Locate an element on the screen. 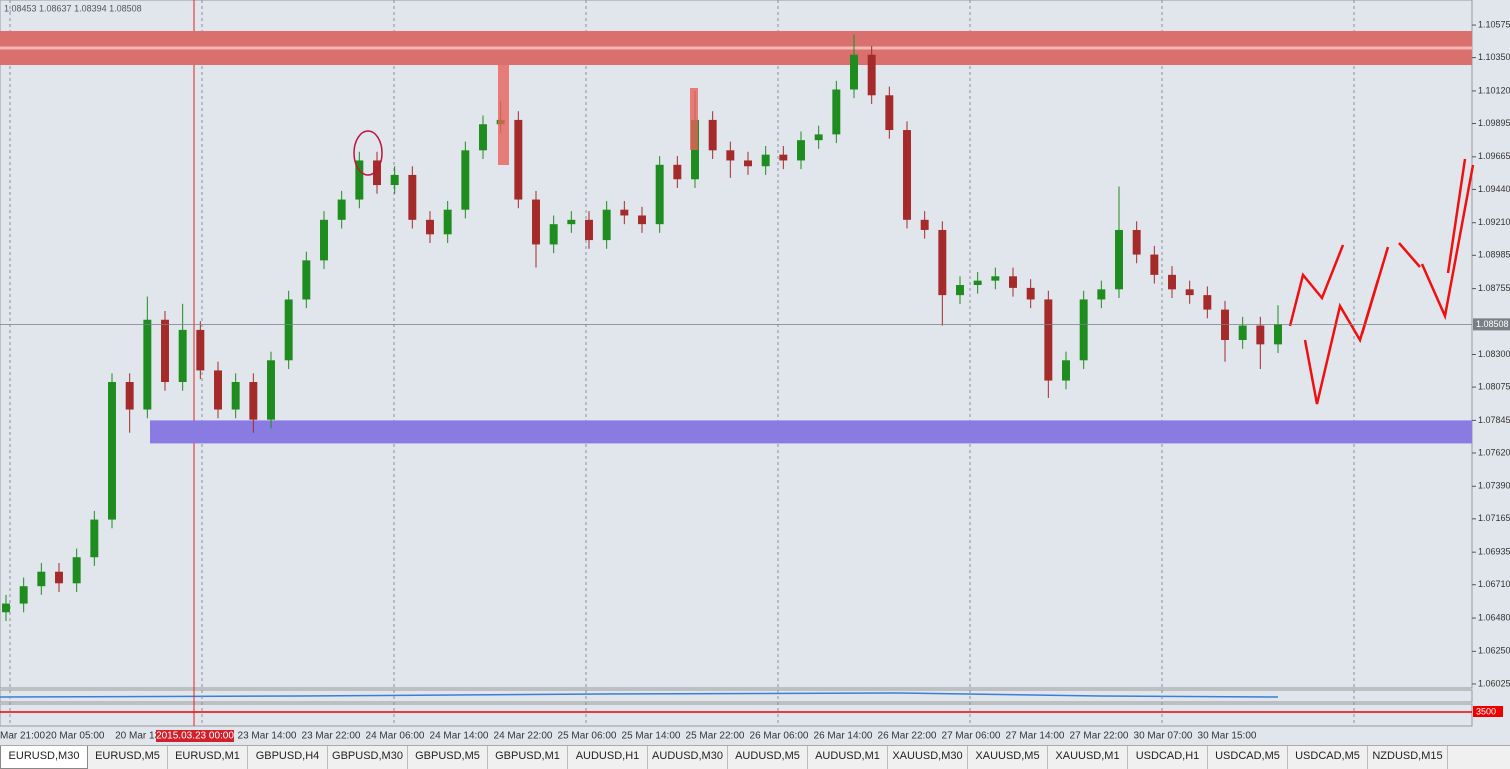 The image size is (1510, 769). symbol-tab: AUDUSD,H1 is located at coordinates (608, 757).